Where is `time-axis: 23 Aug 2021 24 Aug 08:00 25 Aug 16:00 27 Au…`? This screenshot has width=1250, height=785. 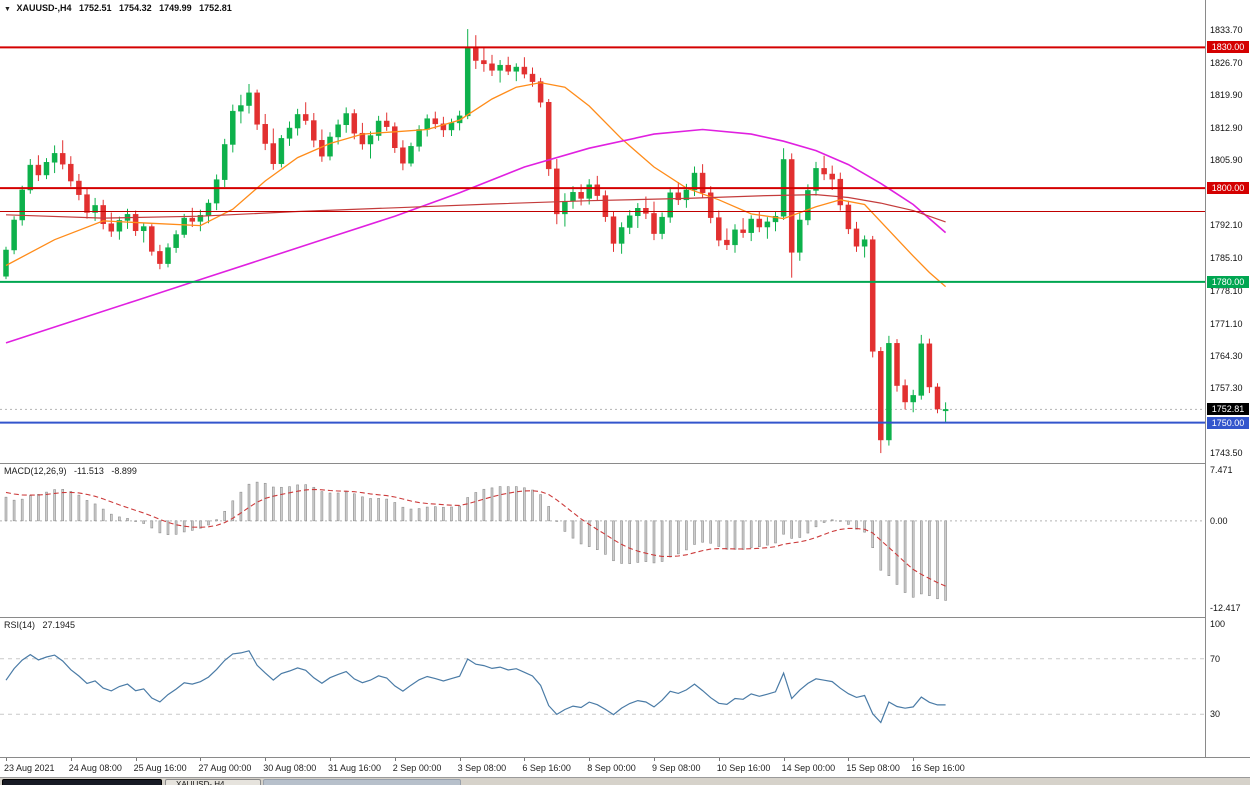 time-axis: 23 Aug 2021 24 Aug 08:00 25 Aug 16:00 27 Au… is located at coordinates (625, 767).